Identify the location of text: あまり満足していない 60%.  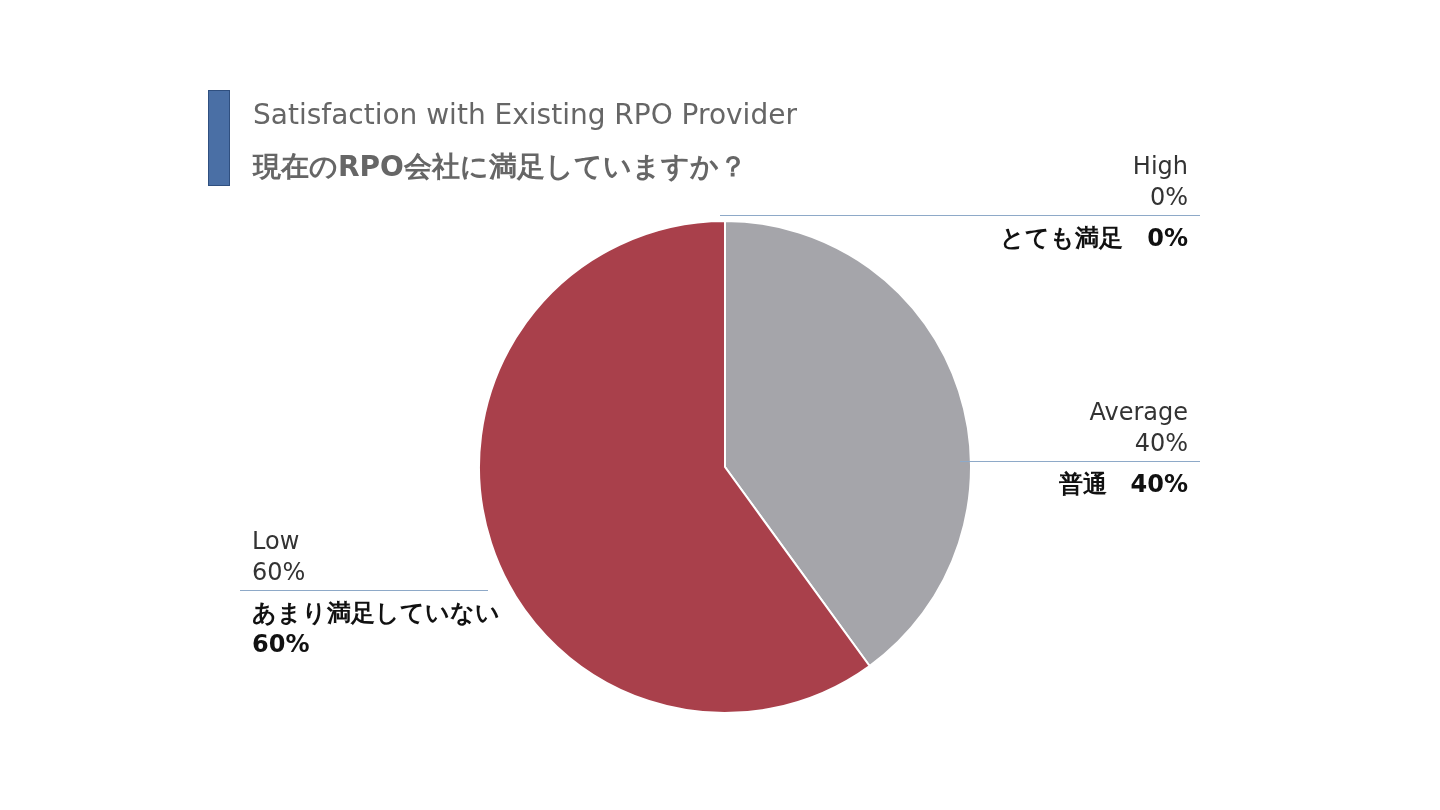
(376, 629).